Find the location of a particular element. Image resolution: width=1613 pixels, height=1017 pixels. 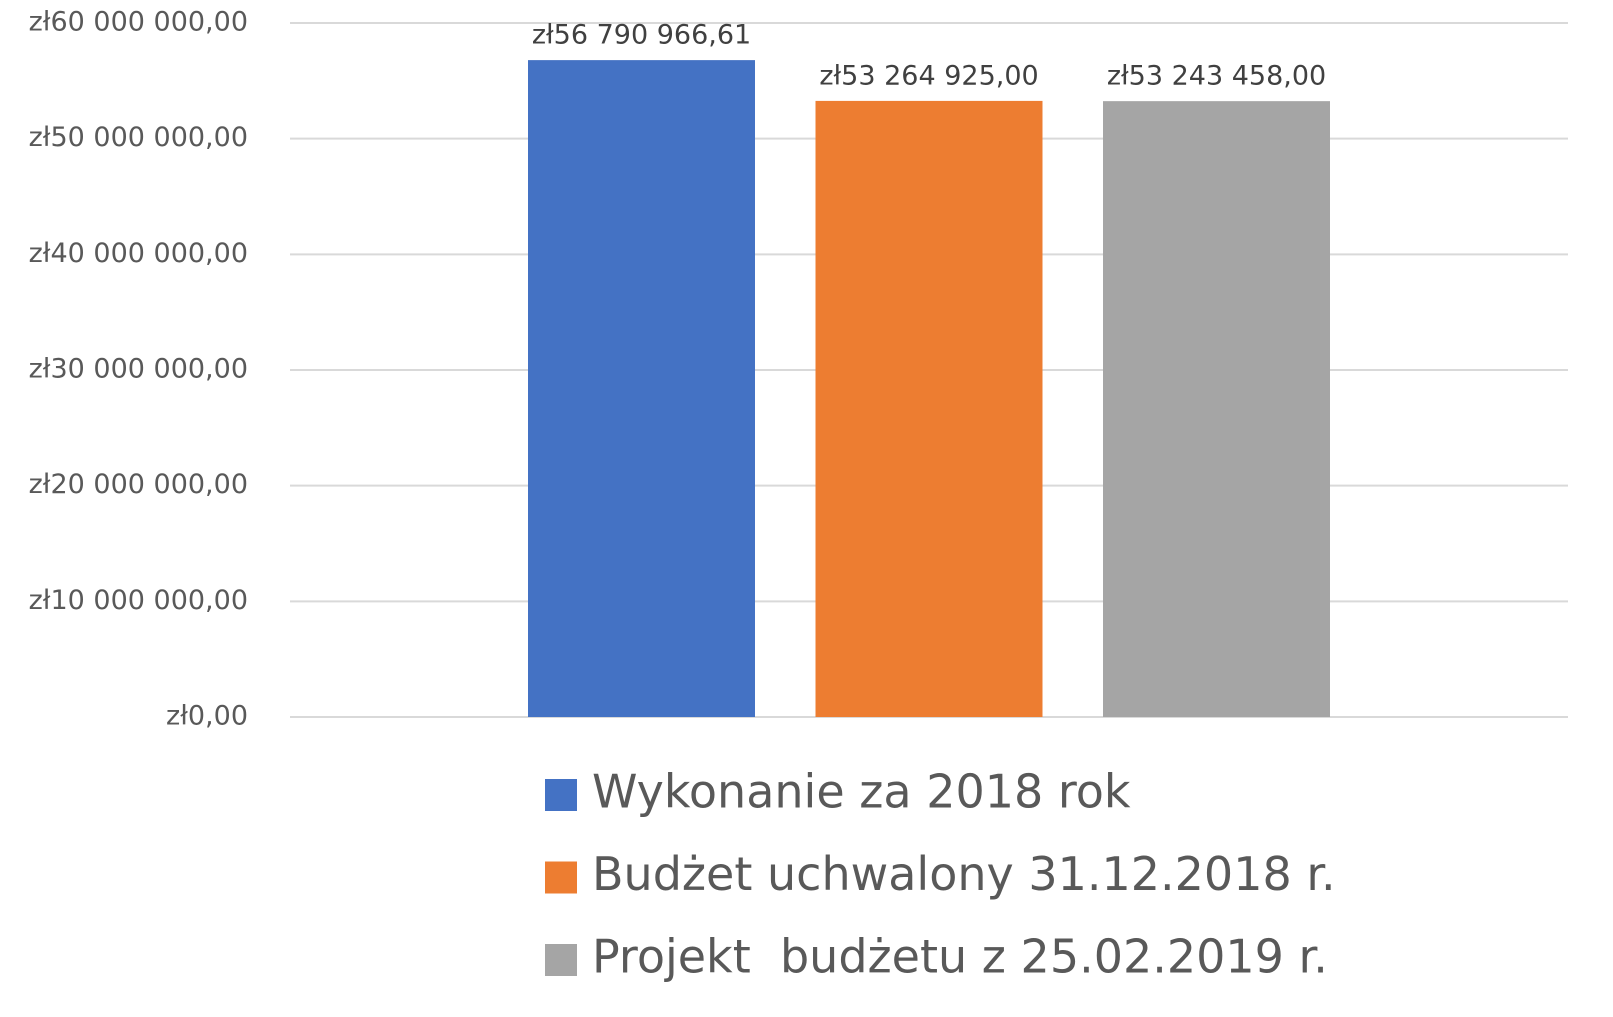

value-label: zł56 790 966,61 is located at coordinates (641, 35).